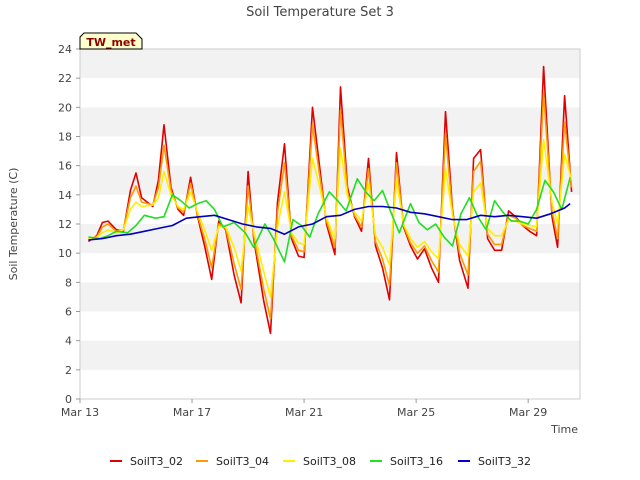  What do you see at coordinates (65, 253) in the screenshot?
I see `y-tick-label: 10` at bounding box center [65, 253].